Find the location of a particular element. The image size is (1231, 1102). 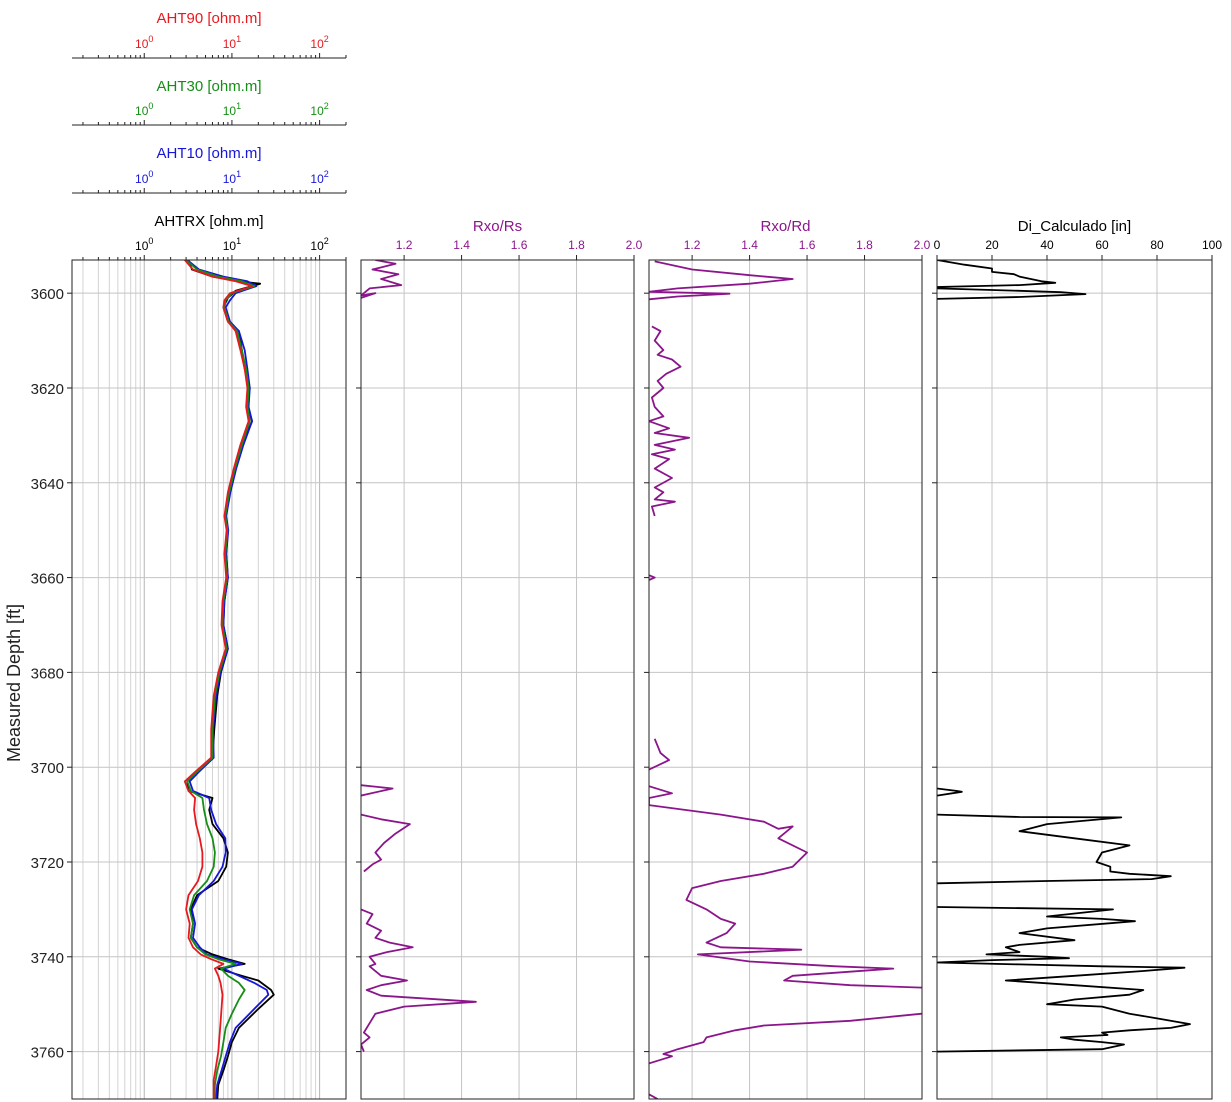

curve-aht10 is located at coordinates (228, 679).